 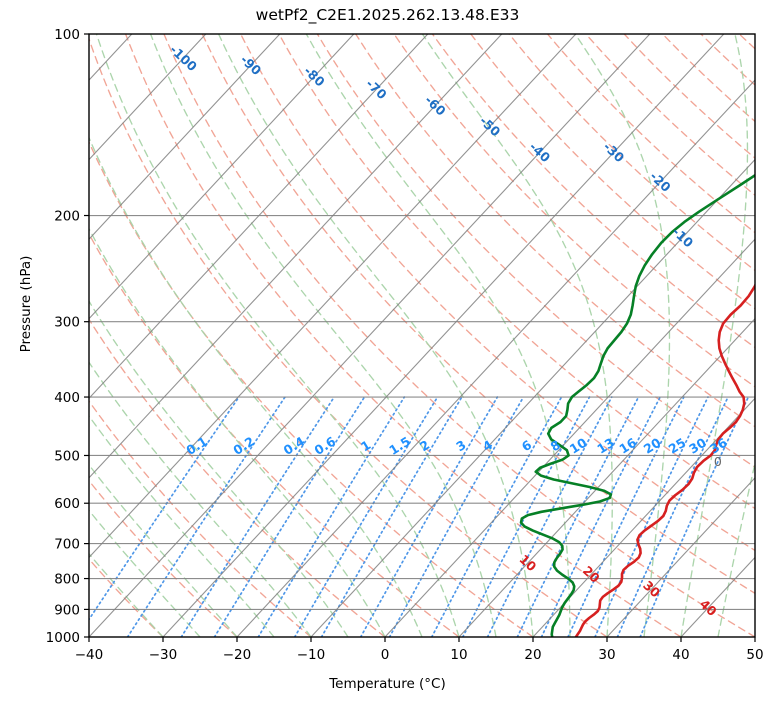 I want to click on y-tick-label: 800, so click(x=67, y=580).